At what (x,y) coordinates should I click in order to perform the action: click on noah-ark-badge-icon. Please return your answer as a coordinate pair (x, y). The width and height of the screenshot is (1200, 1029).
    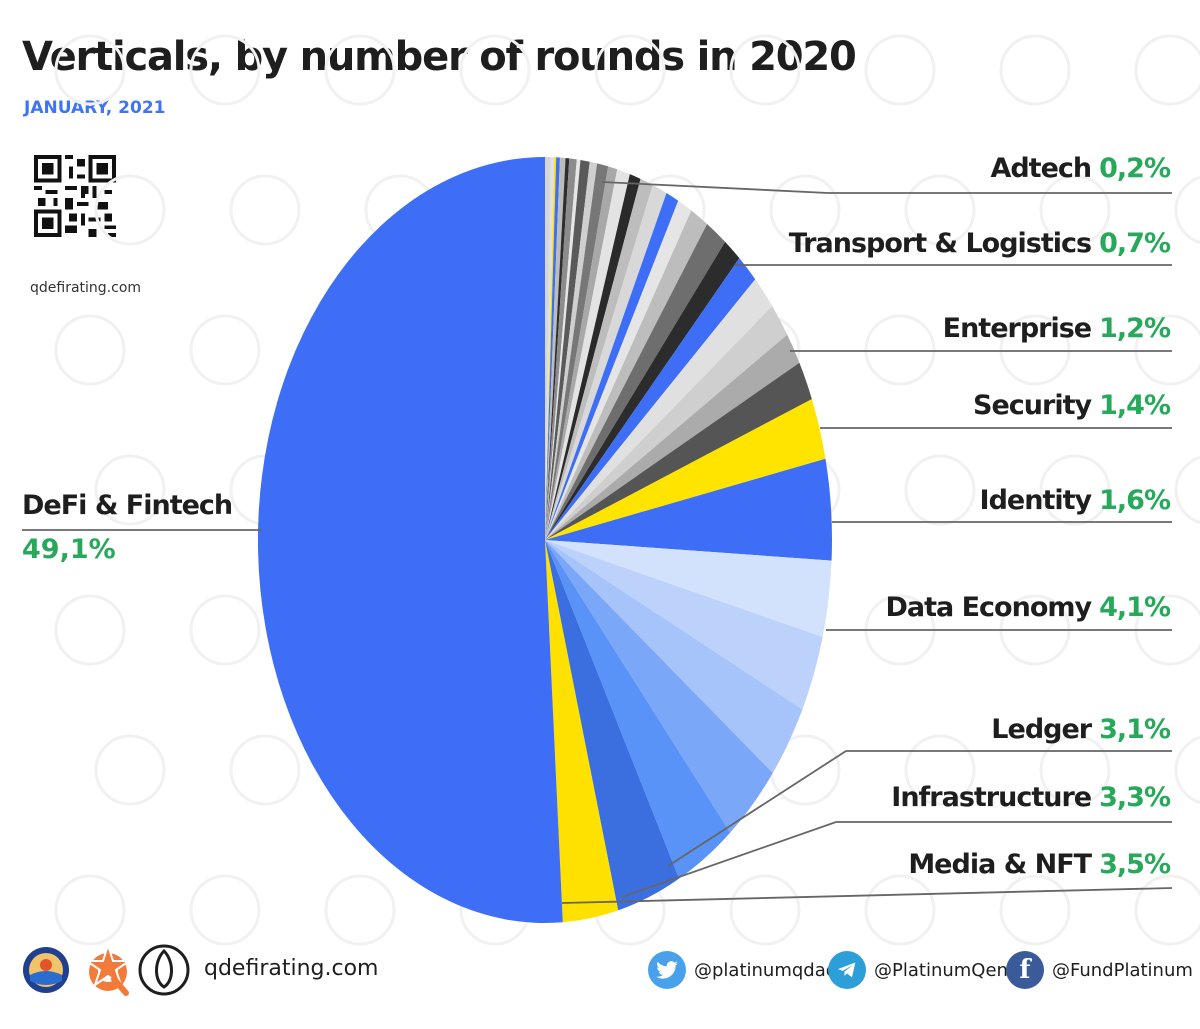
    Looking at the image, I should click on (46, 970).